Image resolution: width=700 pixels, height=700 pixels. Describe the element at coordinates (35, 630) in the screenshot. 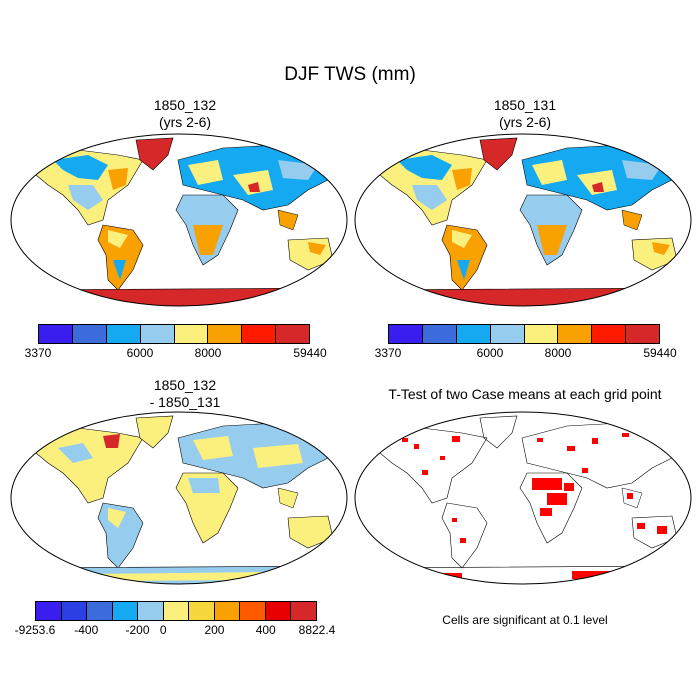

I see `colorbar-tick-label: -9253.6` at that location.